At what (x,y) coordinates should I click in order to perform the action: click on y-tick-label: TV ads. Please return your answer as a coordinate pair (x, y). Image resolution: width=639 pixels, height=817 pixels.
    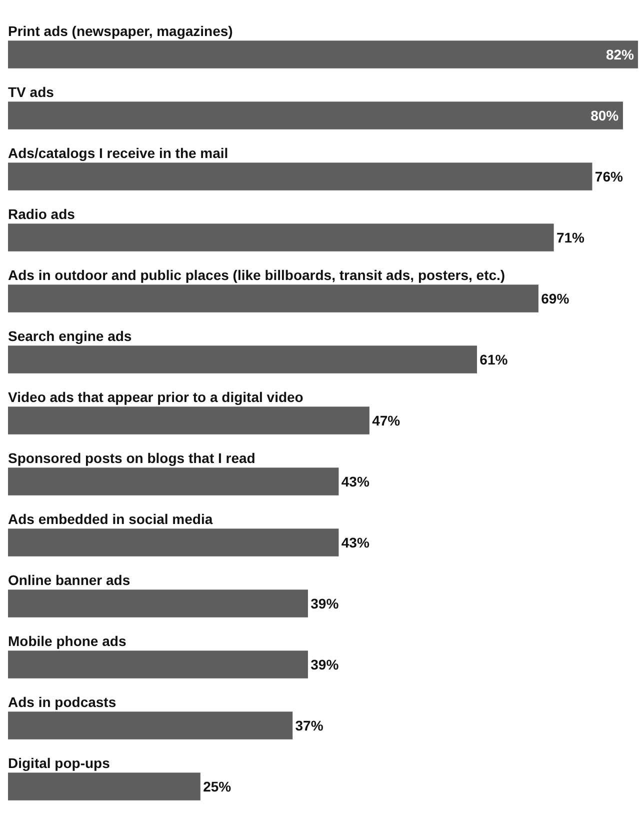
    Looking at the image, I should click on (31, 92).